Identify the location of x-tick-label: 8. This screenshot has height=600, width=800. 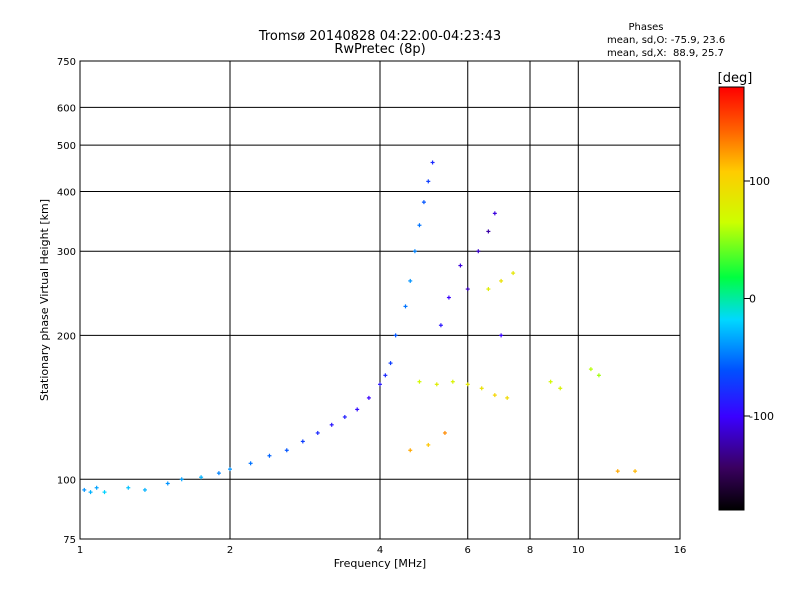
(530, 550).